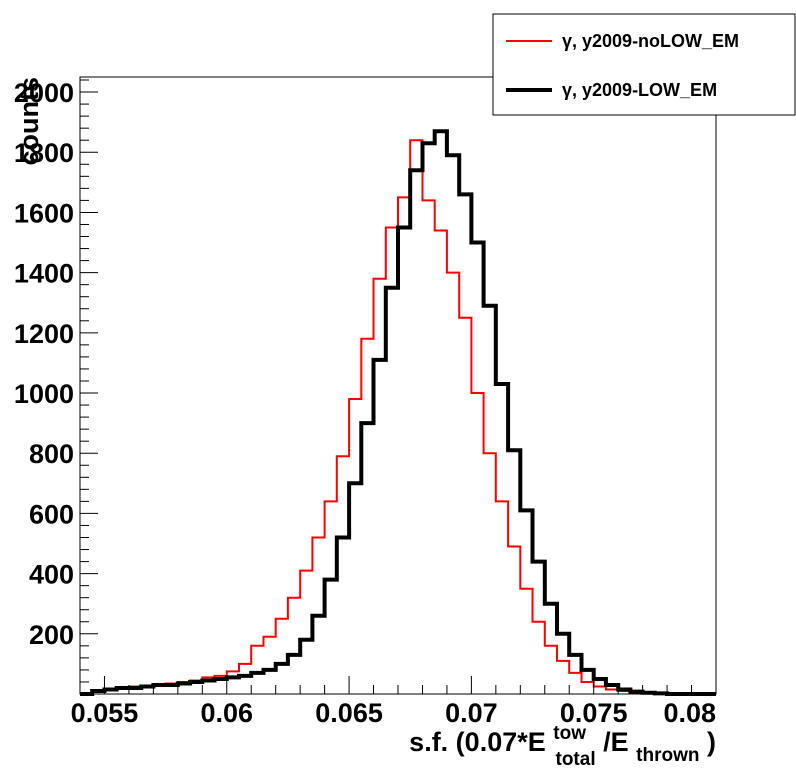 This screenshot has height=772, width=796. Describe the element at coordinates (44, 153) in the screenshot. I see `y-tick-label: 1800` at that location.